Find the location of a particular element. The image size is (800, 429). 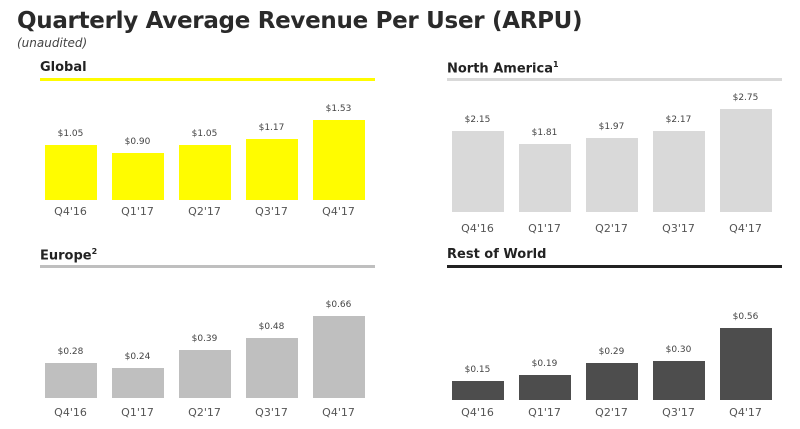

footnote-marker: 1 is located at coordinates (556, 64).